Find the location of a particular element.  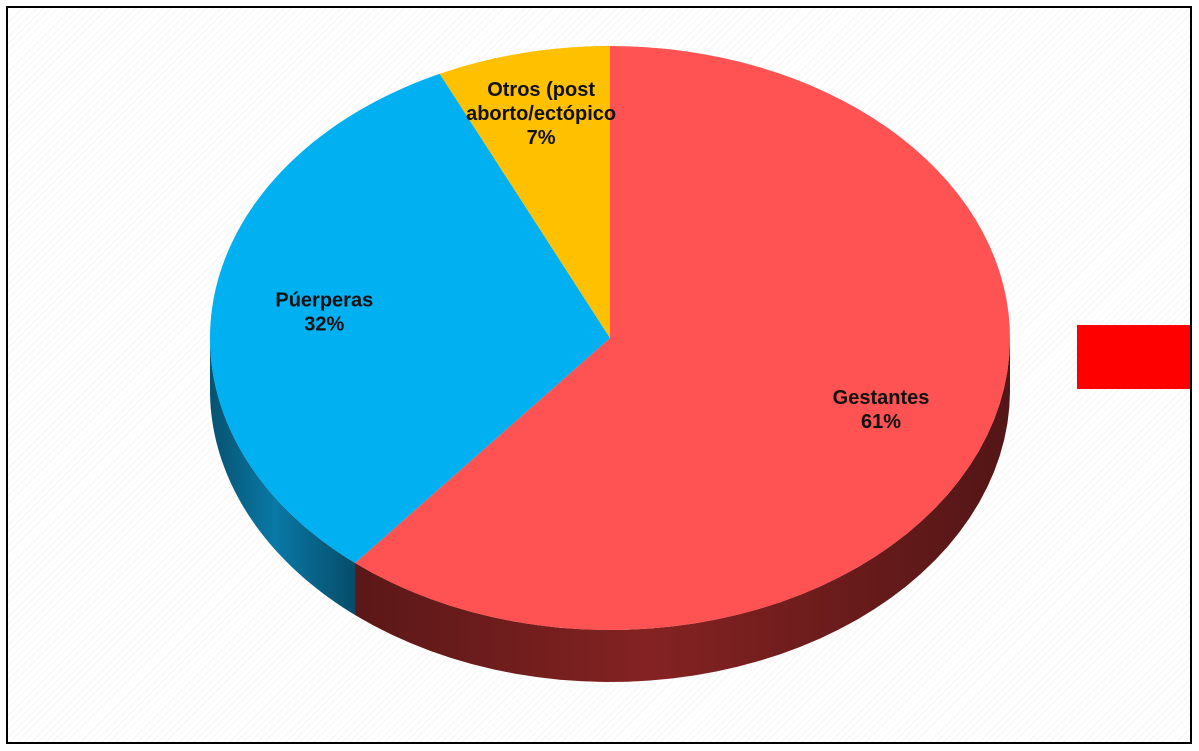

data-label-line: 32% is located at coordinates (324, 325).